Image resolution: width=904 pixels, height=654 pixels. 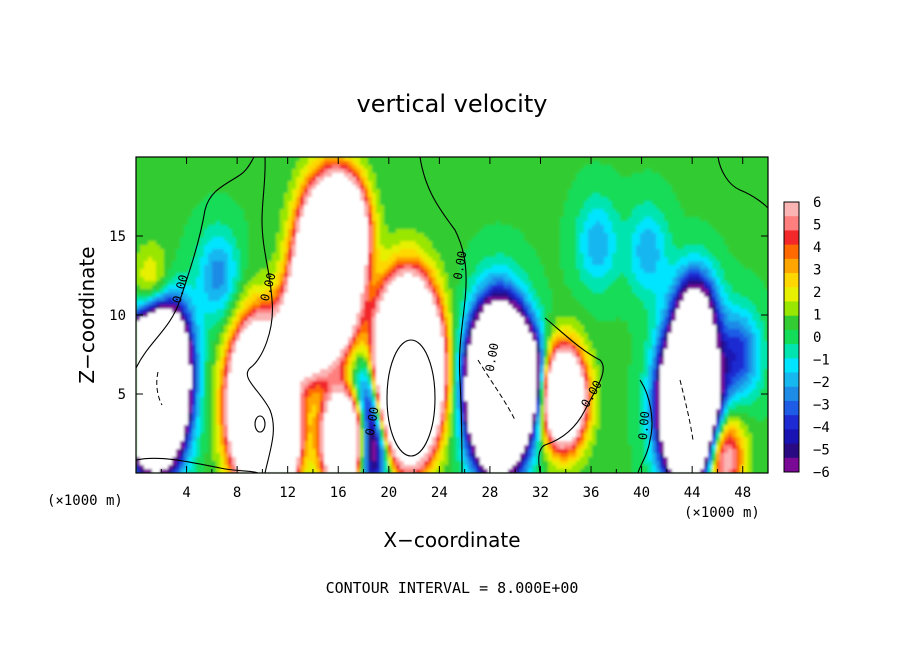 What do you see at coordinates (821, 361) in the screenshot?
I see `colorbar-label: −1` at bounding box center [821, 361].